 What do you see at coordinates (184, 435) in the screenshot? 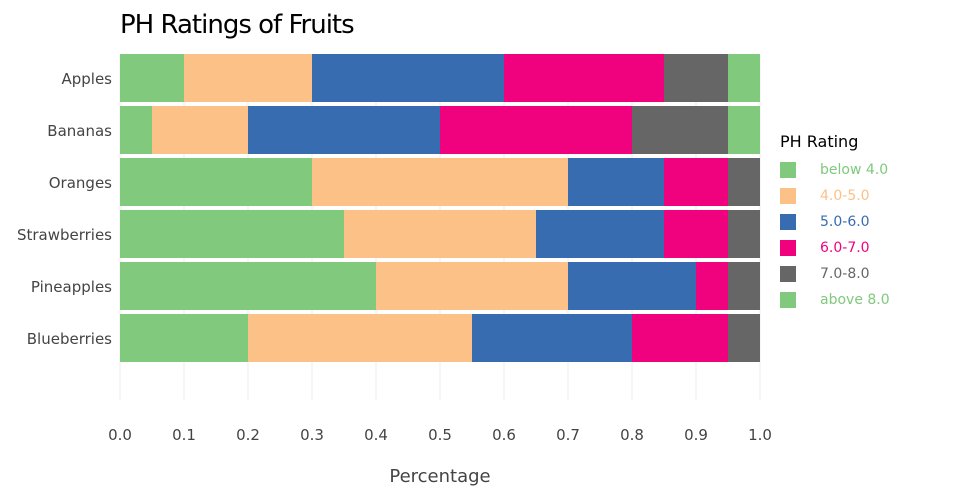
I see `x-tick-label: 0.1` at bounding box center [184, 435].